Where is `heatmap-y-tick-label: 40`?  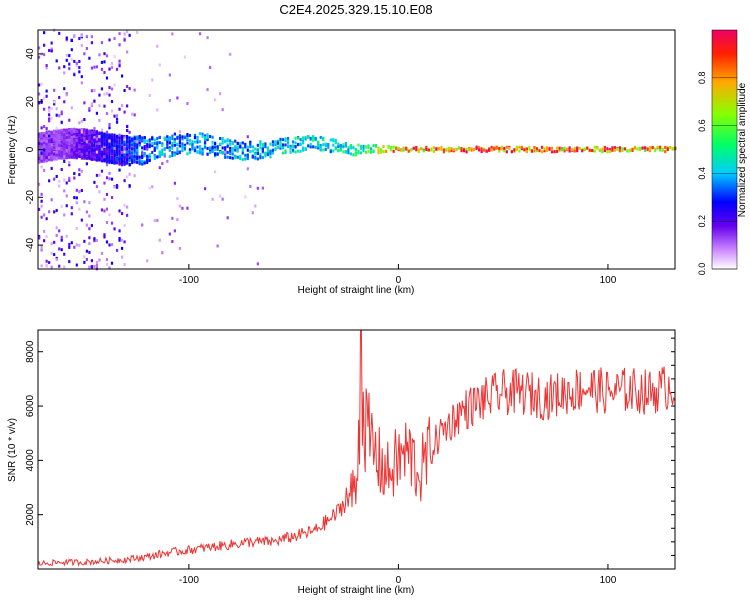
heatmap-y-tick-label: 40 is located at coordinates (30, 54).